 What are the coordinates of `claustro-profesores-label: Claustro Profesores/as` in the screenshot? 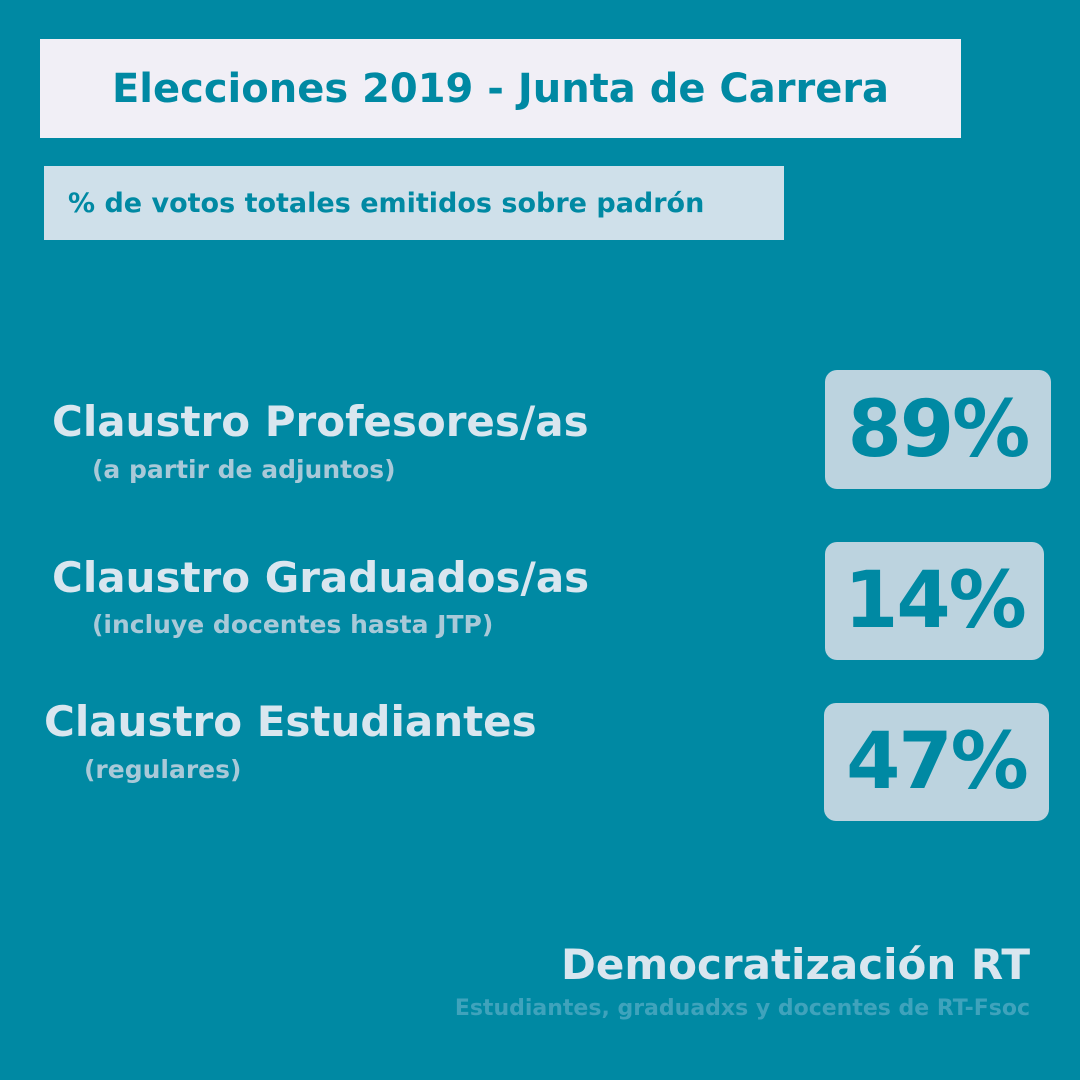 It's located at (320, 421).